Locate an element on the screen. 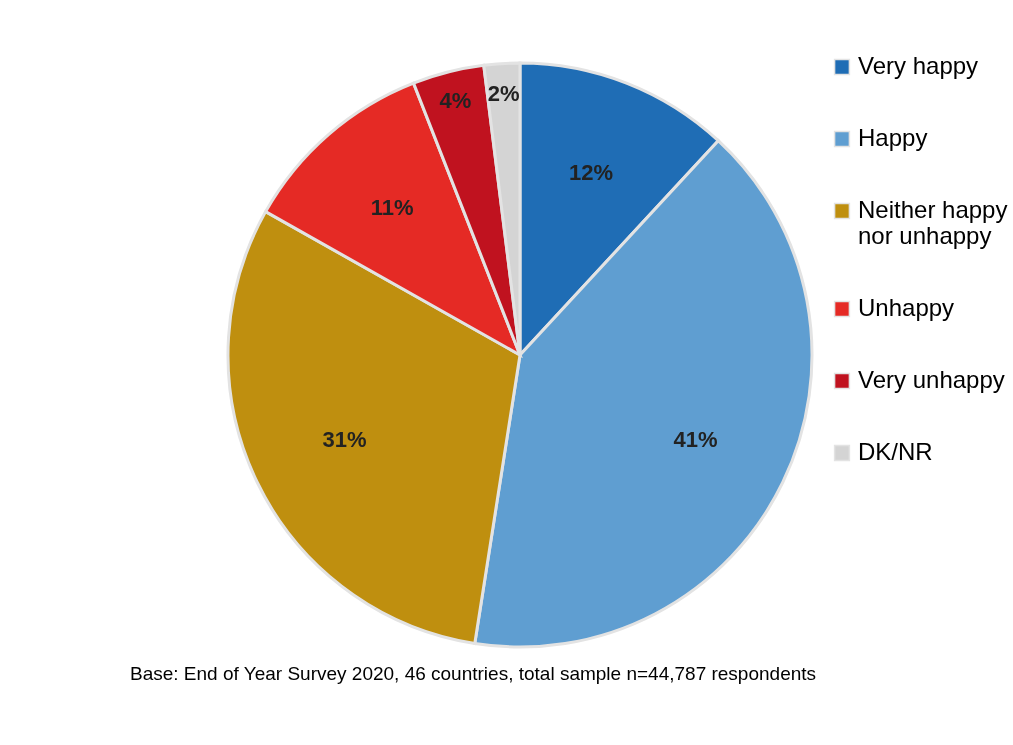 This screenshot has width=1013, height=745. legend-label: Very happy is located at coordinates (918, 65).